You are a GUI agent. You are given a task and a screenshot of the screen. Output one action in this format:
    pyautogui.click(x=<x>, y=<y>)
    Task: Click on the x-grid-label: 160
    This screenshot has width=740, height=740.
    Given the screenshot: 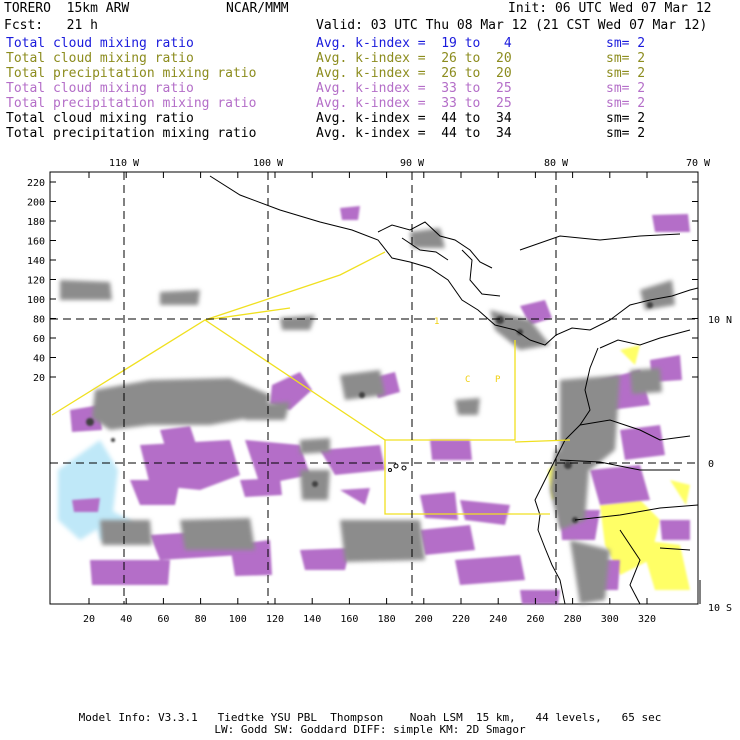 What is the action you would take?
    pyautogui.click(x=349, y=619)
    